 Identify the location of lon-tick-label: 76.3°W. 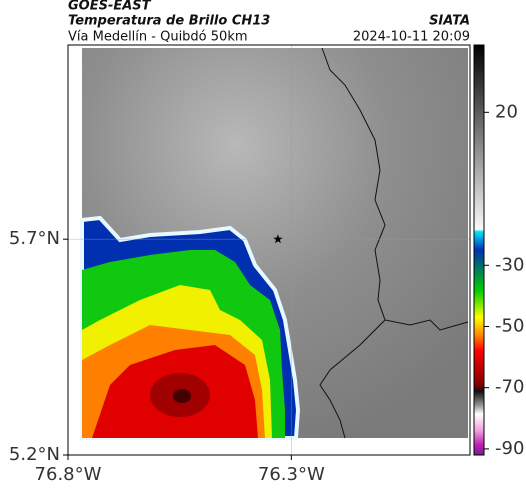
(291, 474).